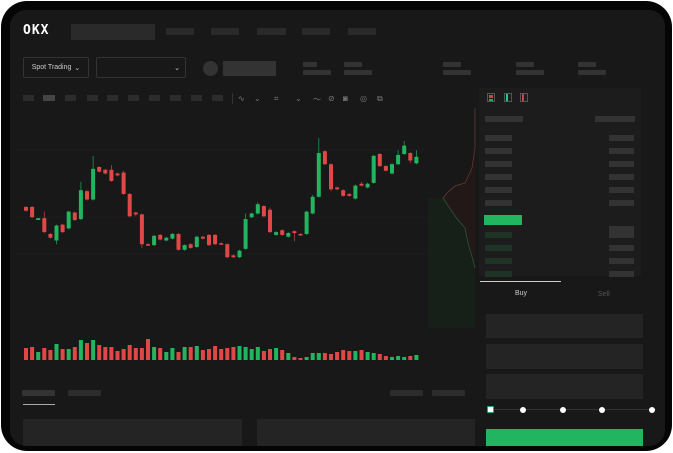  Describe the element at coordinates (452, 218) in the screenshot. I see `depth-chart` at that location.